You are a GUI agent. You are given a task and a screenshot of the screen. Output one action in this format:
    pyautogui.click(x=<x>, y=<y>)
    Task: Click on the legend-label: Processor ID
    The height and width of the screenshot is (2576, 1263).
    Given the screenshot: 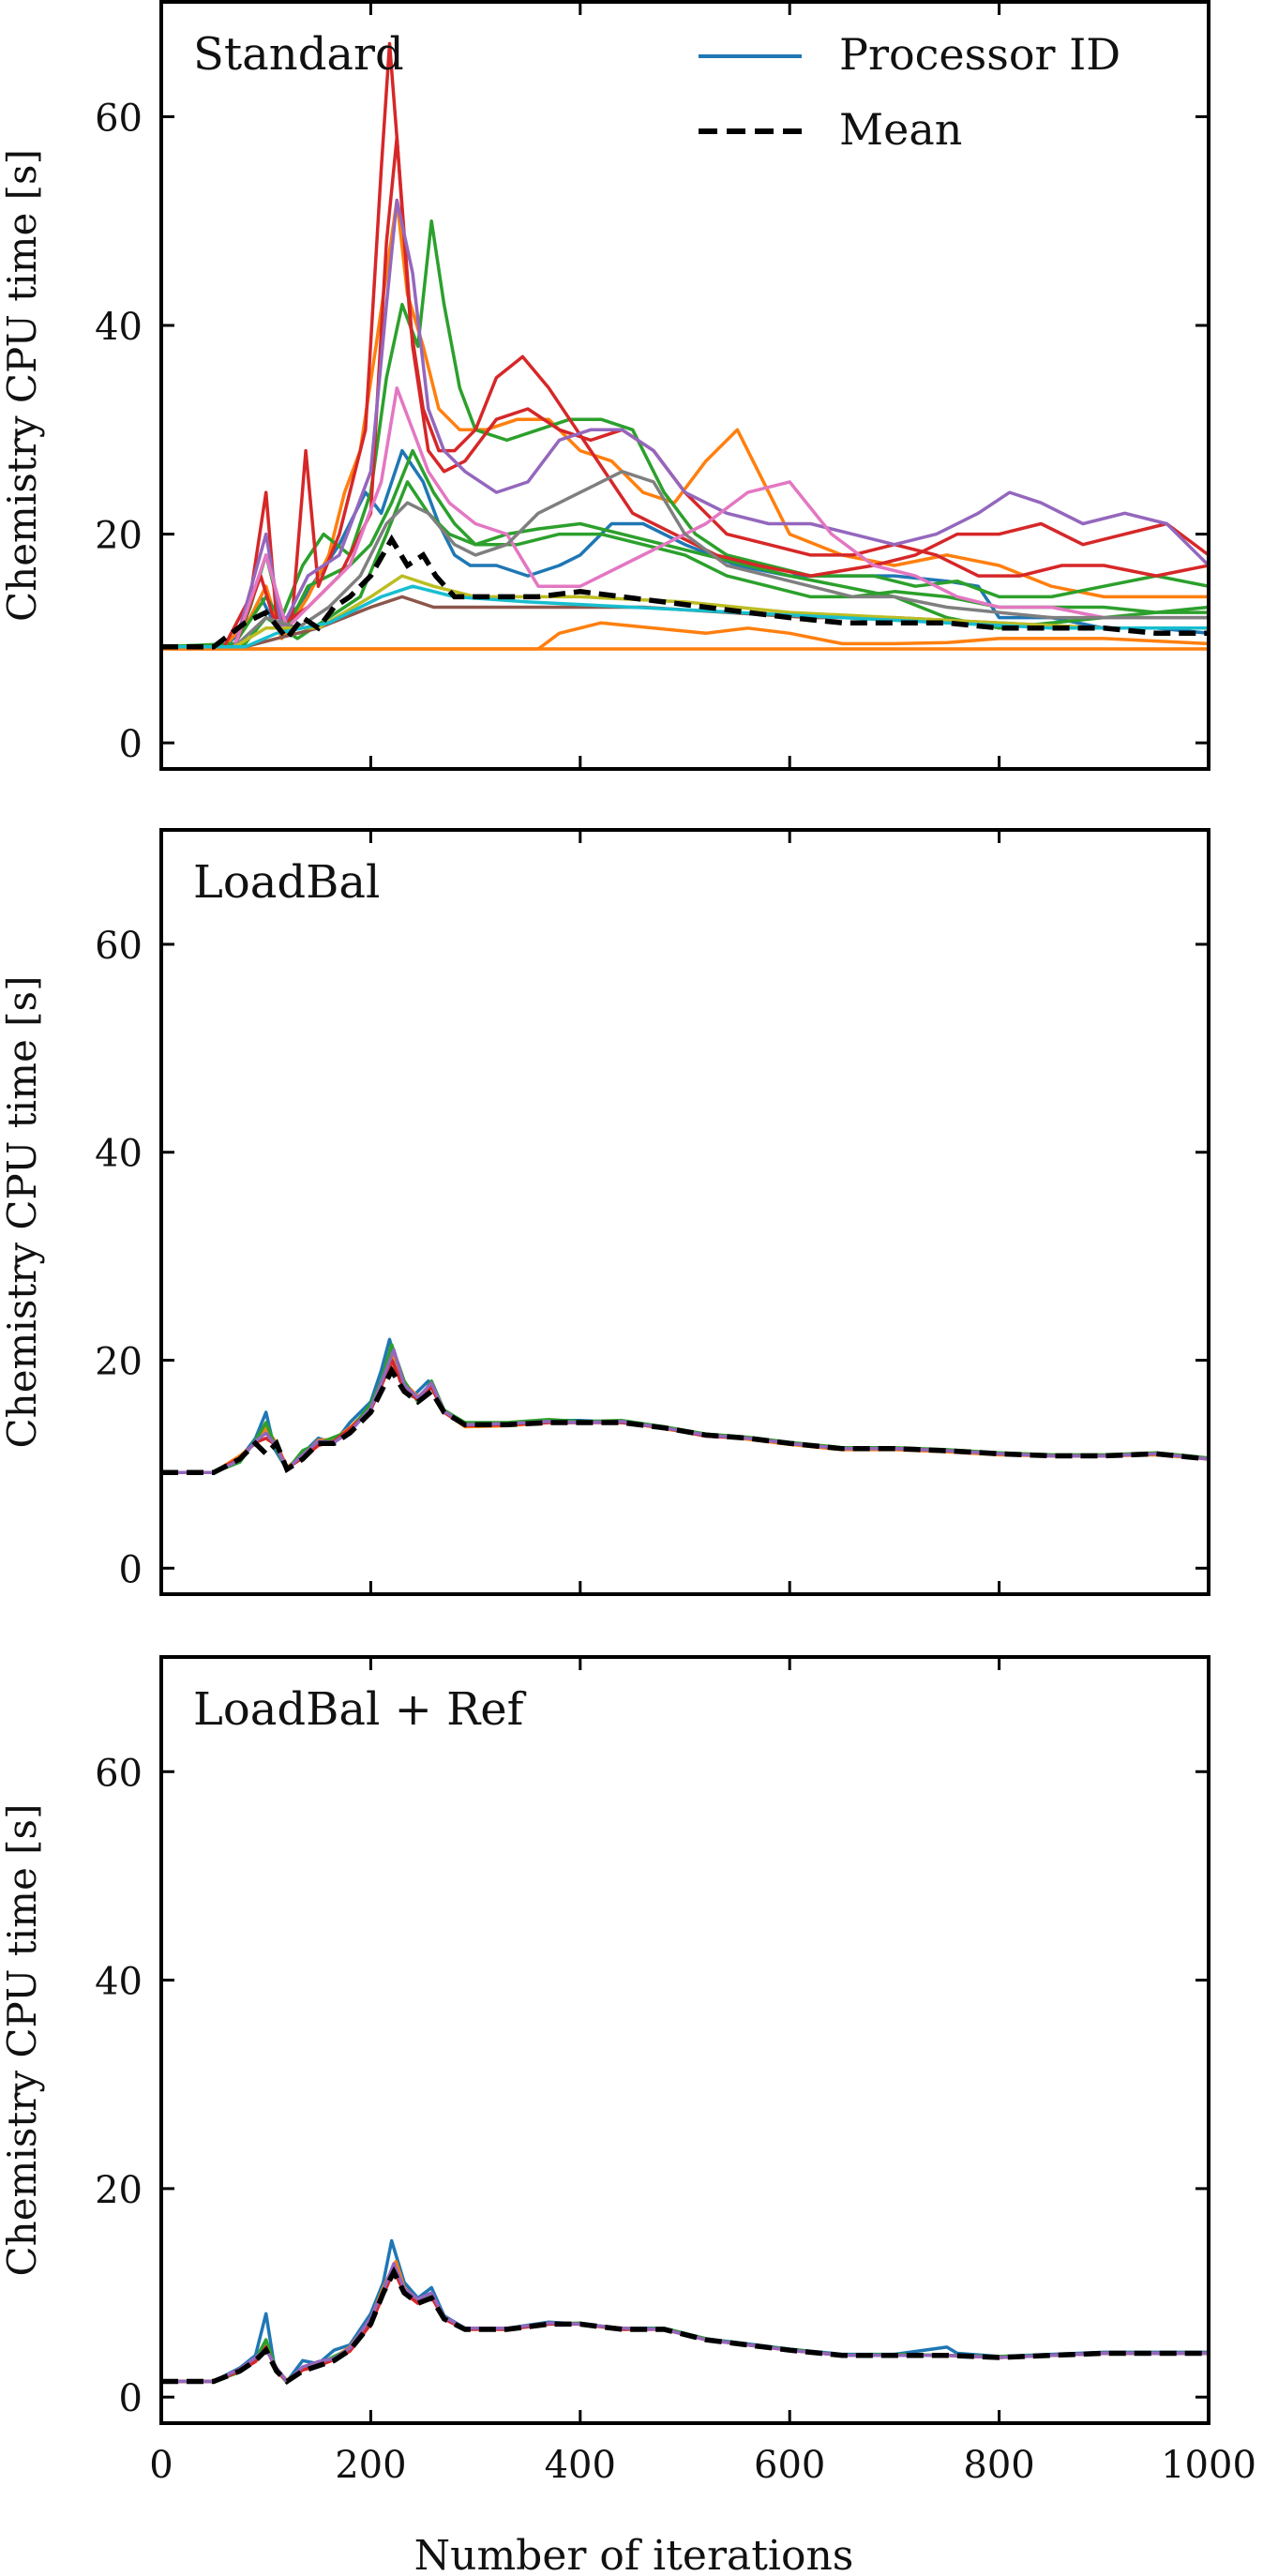 What is the action you would take?
    pyautogui.click(x=980, y=54)
    